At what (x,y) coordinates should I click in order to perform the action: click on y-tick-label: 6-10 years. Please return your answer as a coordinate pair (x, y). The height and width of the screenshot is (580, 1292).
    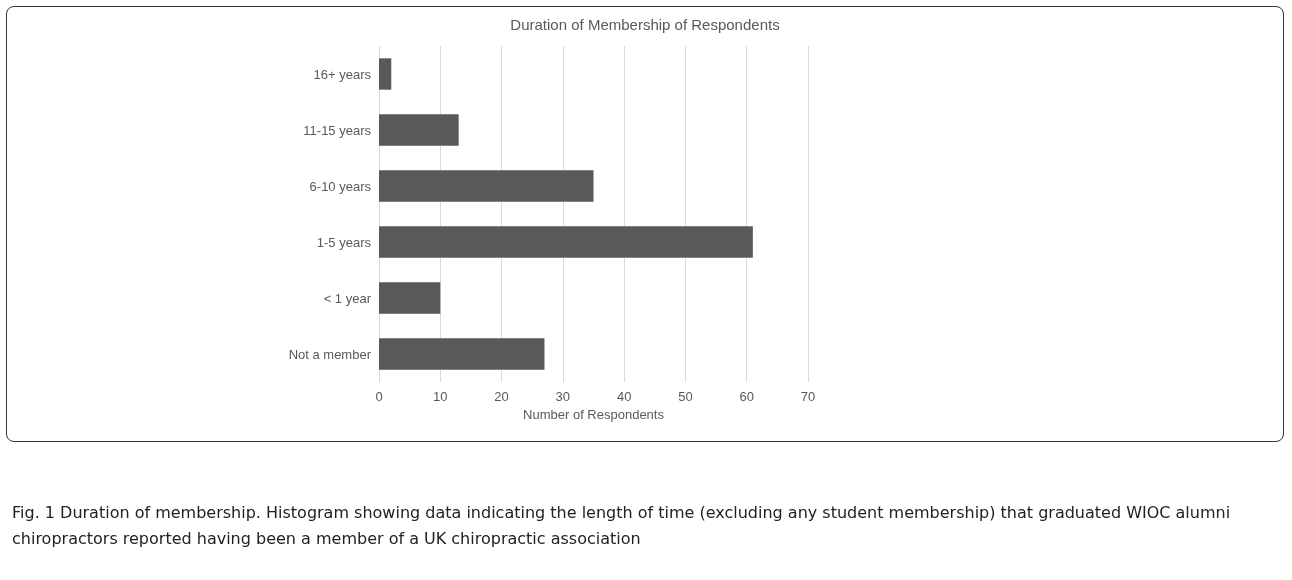
    Looking at the image, I should click on (340, 186).